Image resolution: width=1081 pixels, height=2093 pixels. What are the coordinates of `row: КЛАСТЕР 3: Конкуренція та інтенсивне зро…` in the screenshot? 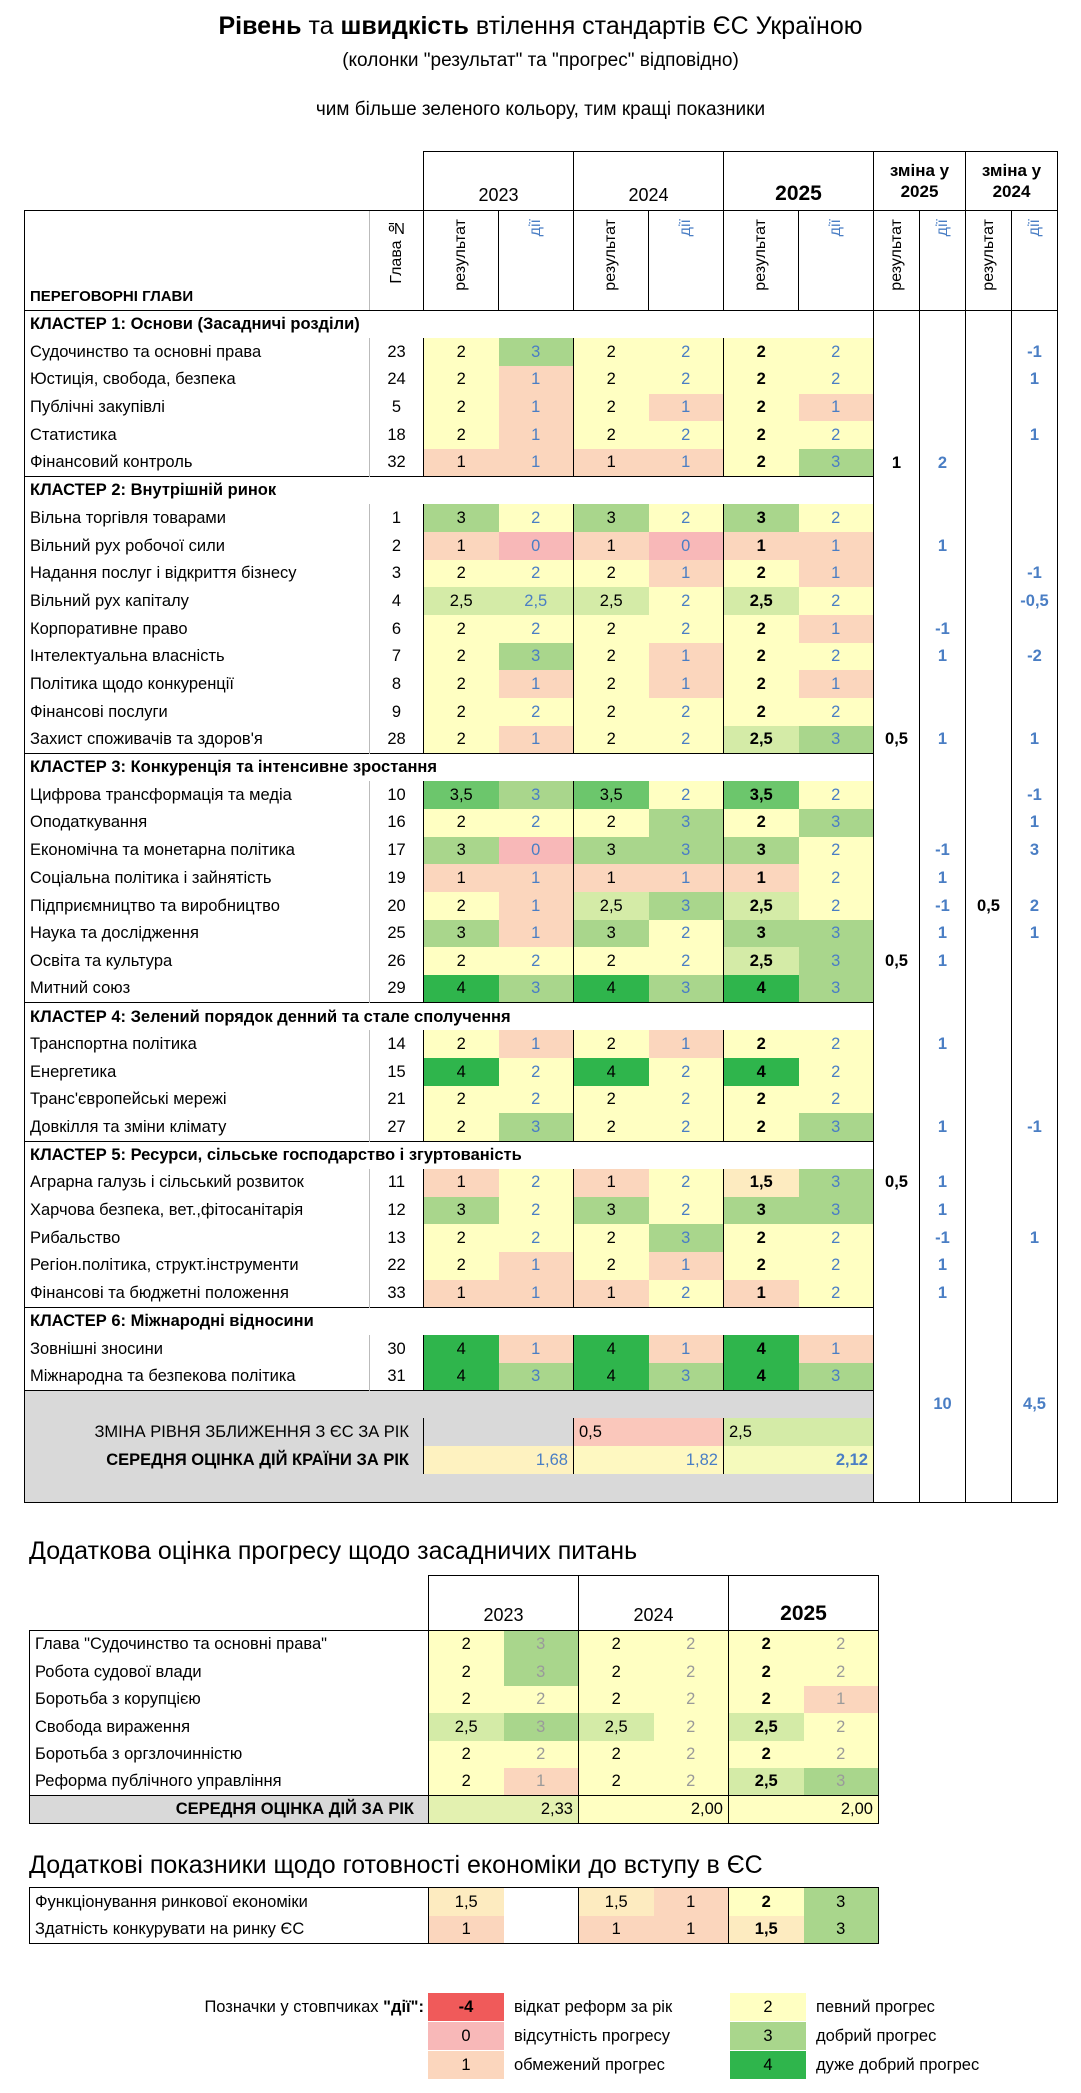 It's located at (541, 767).